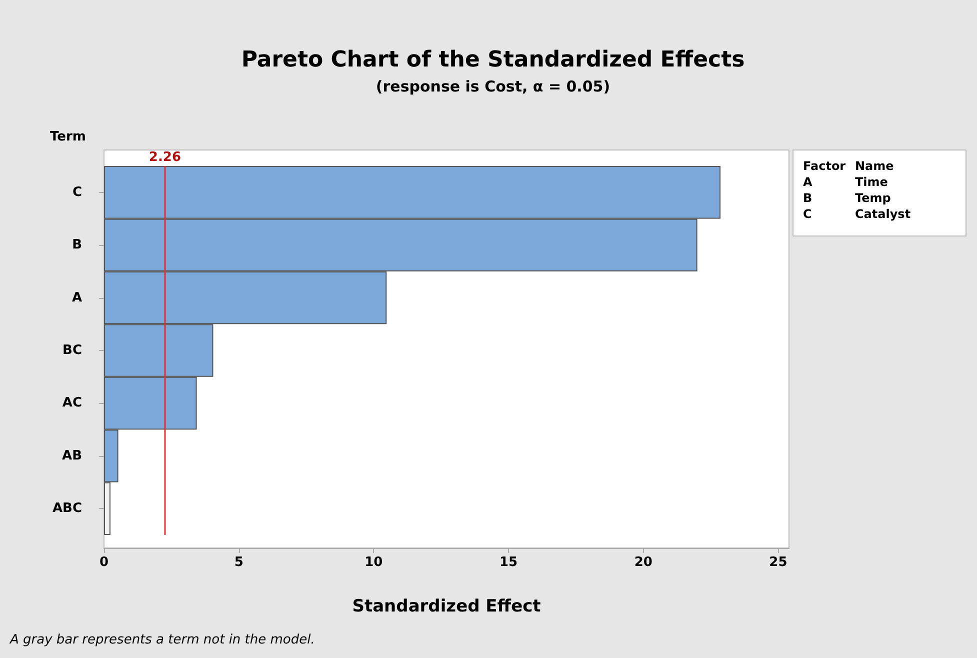 This screenshot has height=658, width=977. I want to click on text: Catalyst, so click(883, 214).